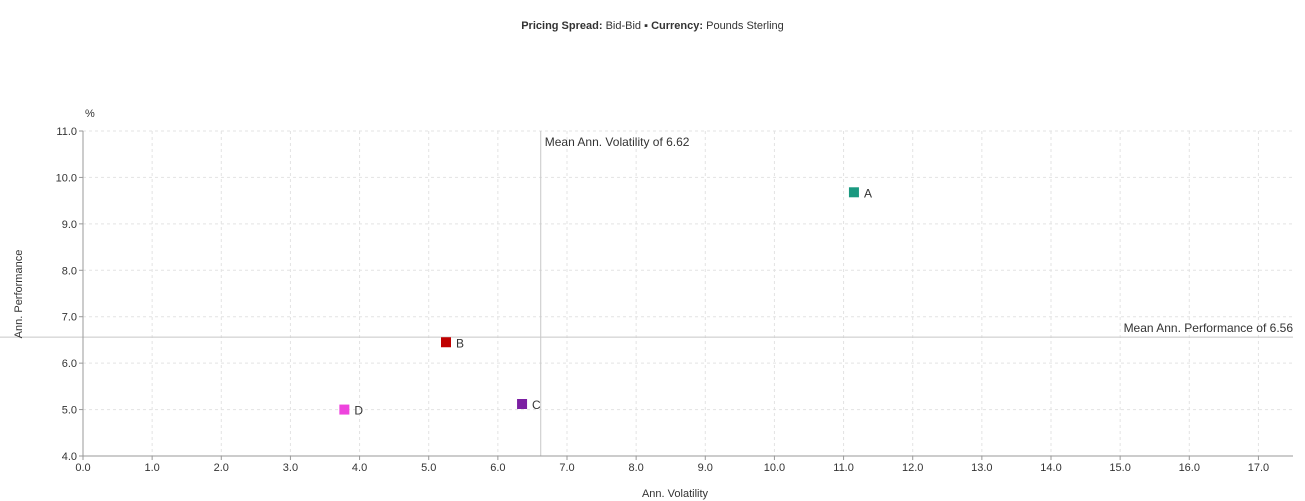 The height and width of the screenshot is (501, 1305). I want to click on x-tick-label: 2.0, so click(221, 468).